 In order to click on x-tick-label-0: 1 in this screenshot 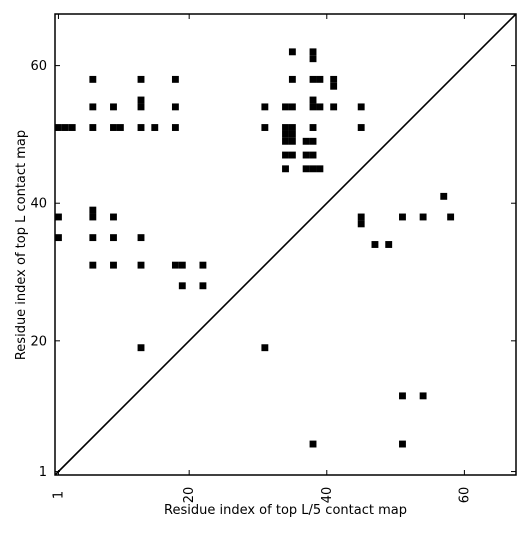, I will do `click(58, 495)`.